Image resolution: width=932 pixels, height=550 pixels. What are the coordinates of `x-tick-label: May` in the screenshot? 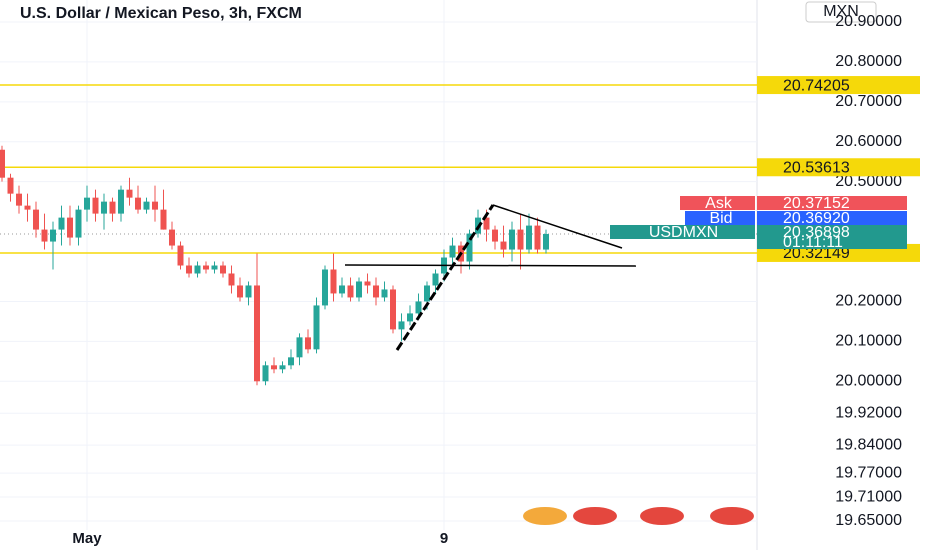 It's located at (87, 538).